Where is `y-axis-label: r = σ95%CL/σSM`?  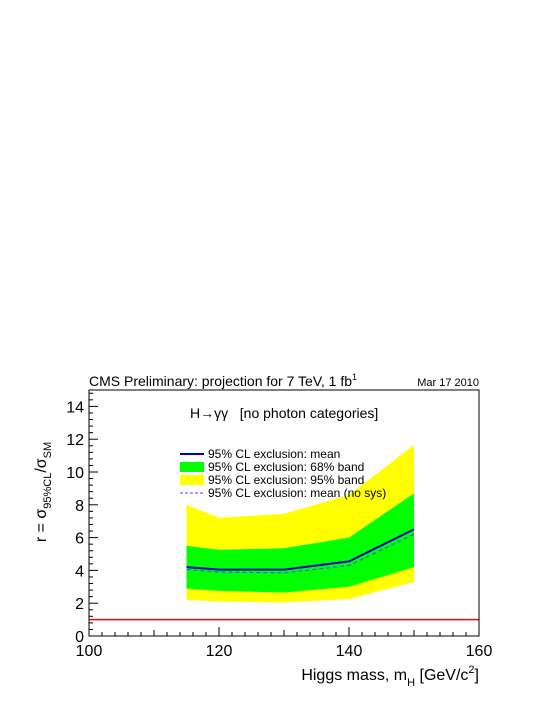
y-axis-label: r = σ95%CL/σSM is located at coordinates (43, 492).